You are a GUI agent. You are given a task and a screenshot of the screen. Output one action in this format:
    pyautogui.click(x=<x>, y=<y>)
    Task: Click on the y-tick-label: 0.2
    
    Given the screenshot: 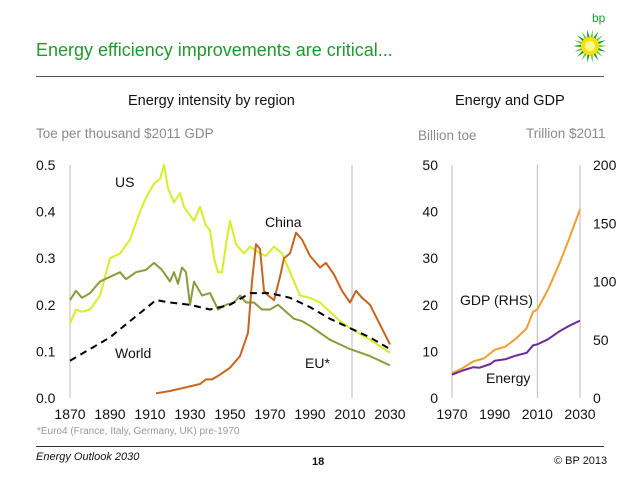 What is the action you would take?
    pyautogui.click(x=46, y=305)
    